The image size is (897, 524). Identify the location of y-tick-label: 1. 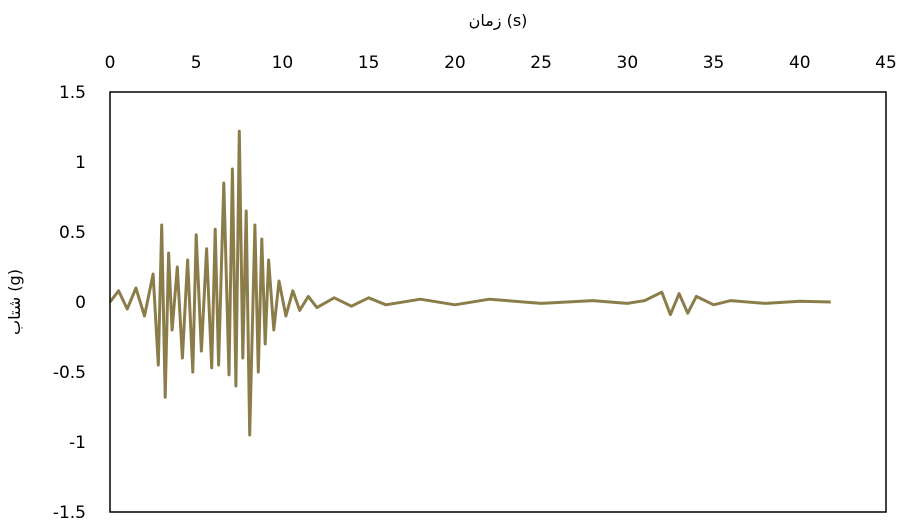
(80, 163).